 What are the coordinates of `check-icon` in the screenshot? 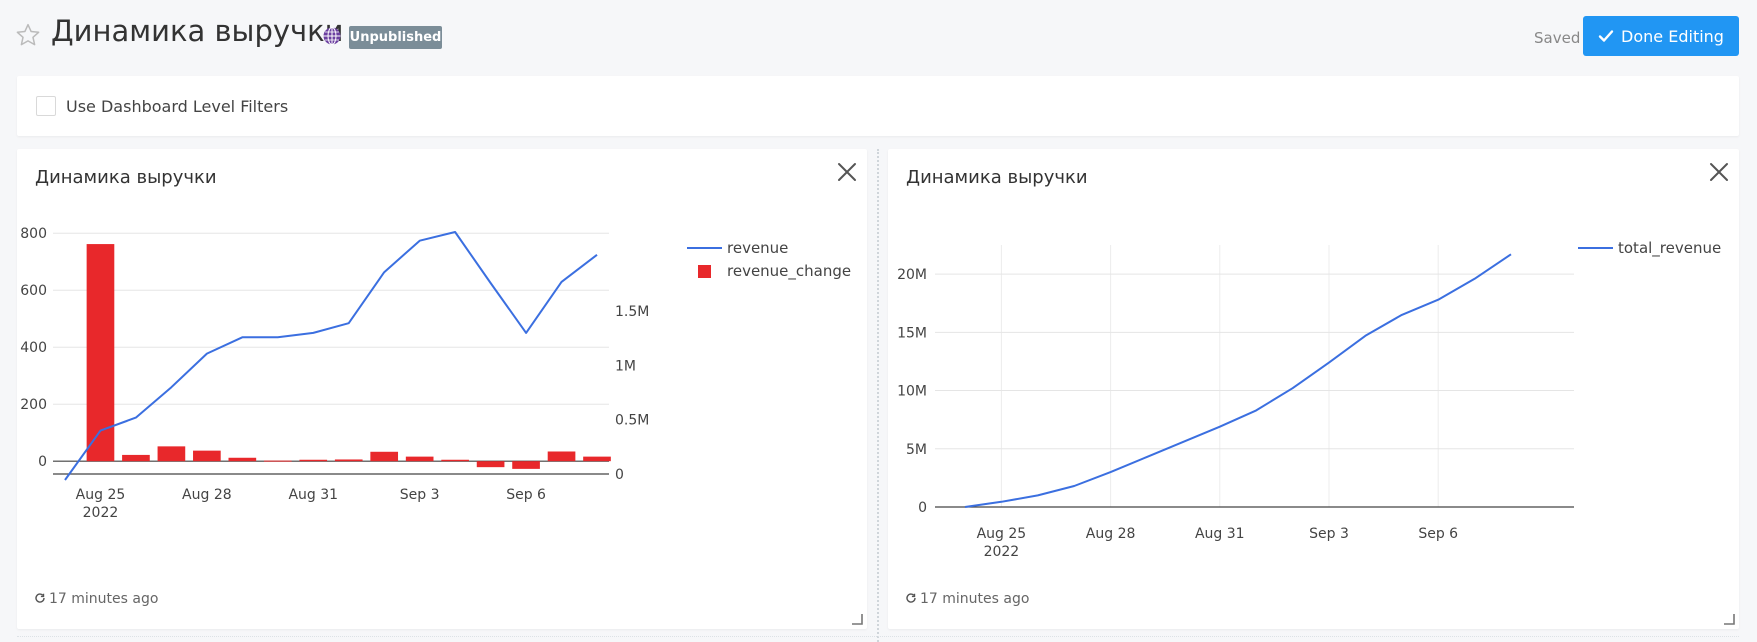 It's located at (1606, 36).